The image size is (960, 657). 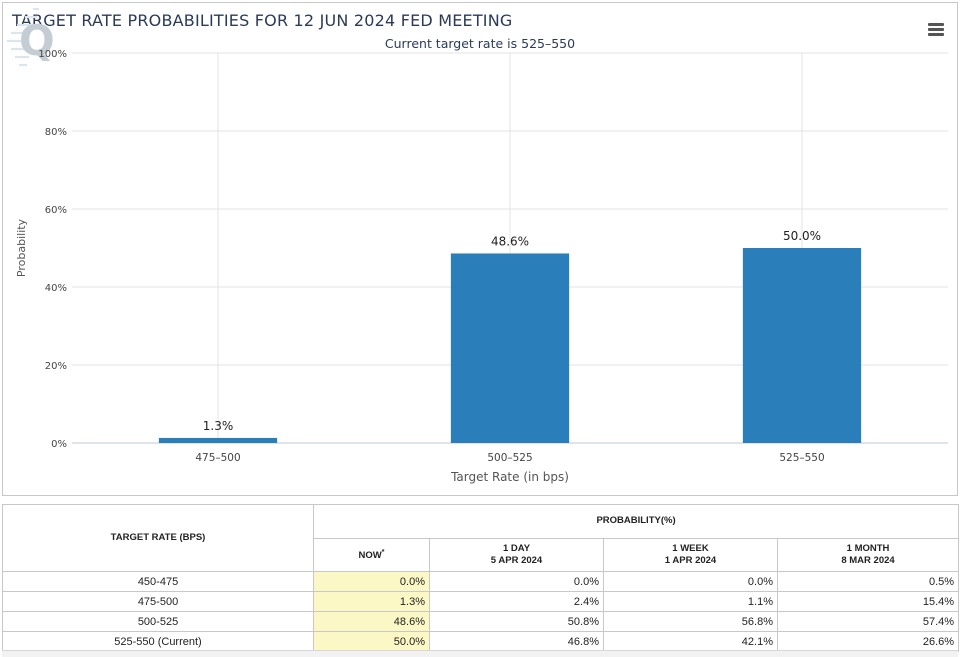 I want to click on y-axis-title: Probability, so click(x=21, y=247).